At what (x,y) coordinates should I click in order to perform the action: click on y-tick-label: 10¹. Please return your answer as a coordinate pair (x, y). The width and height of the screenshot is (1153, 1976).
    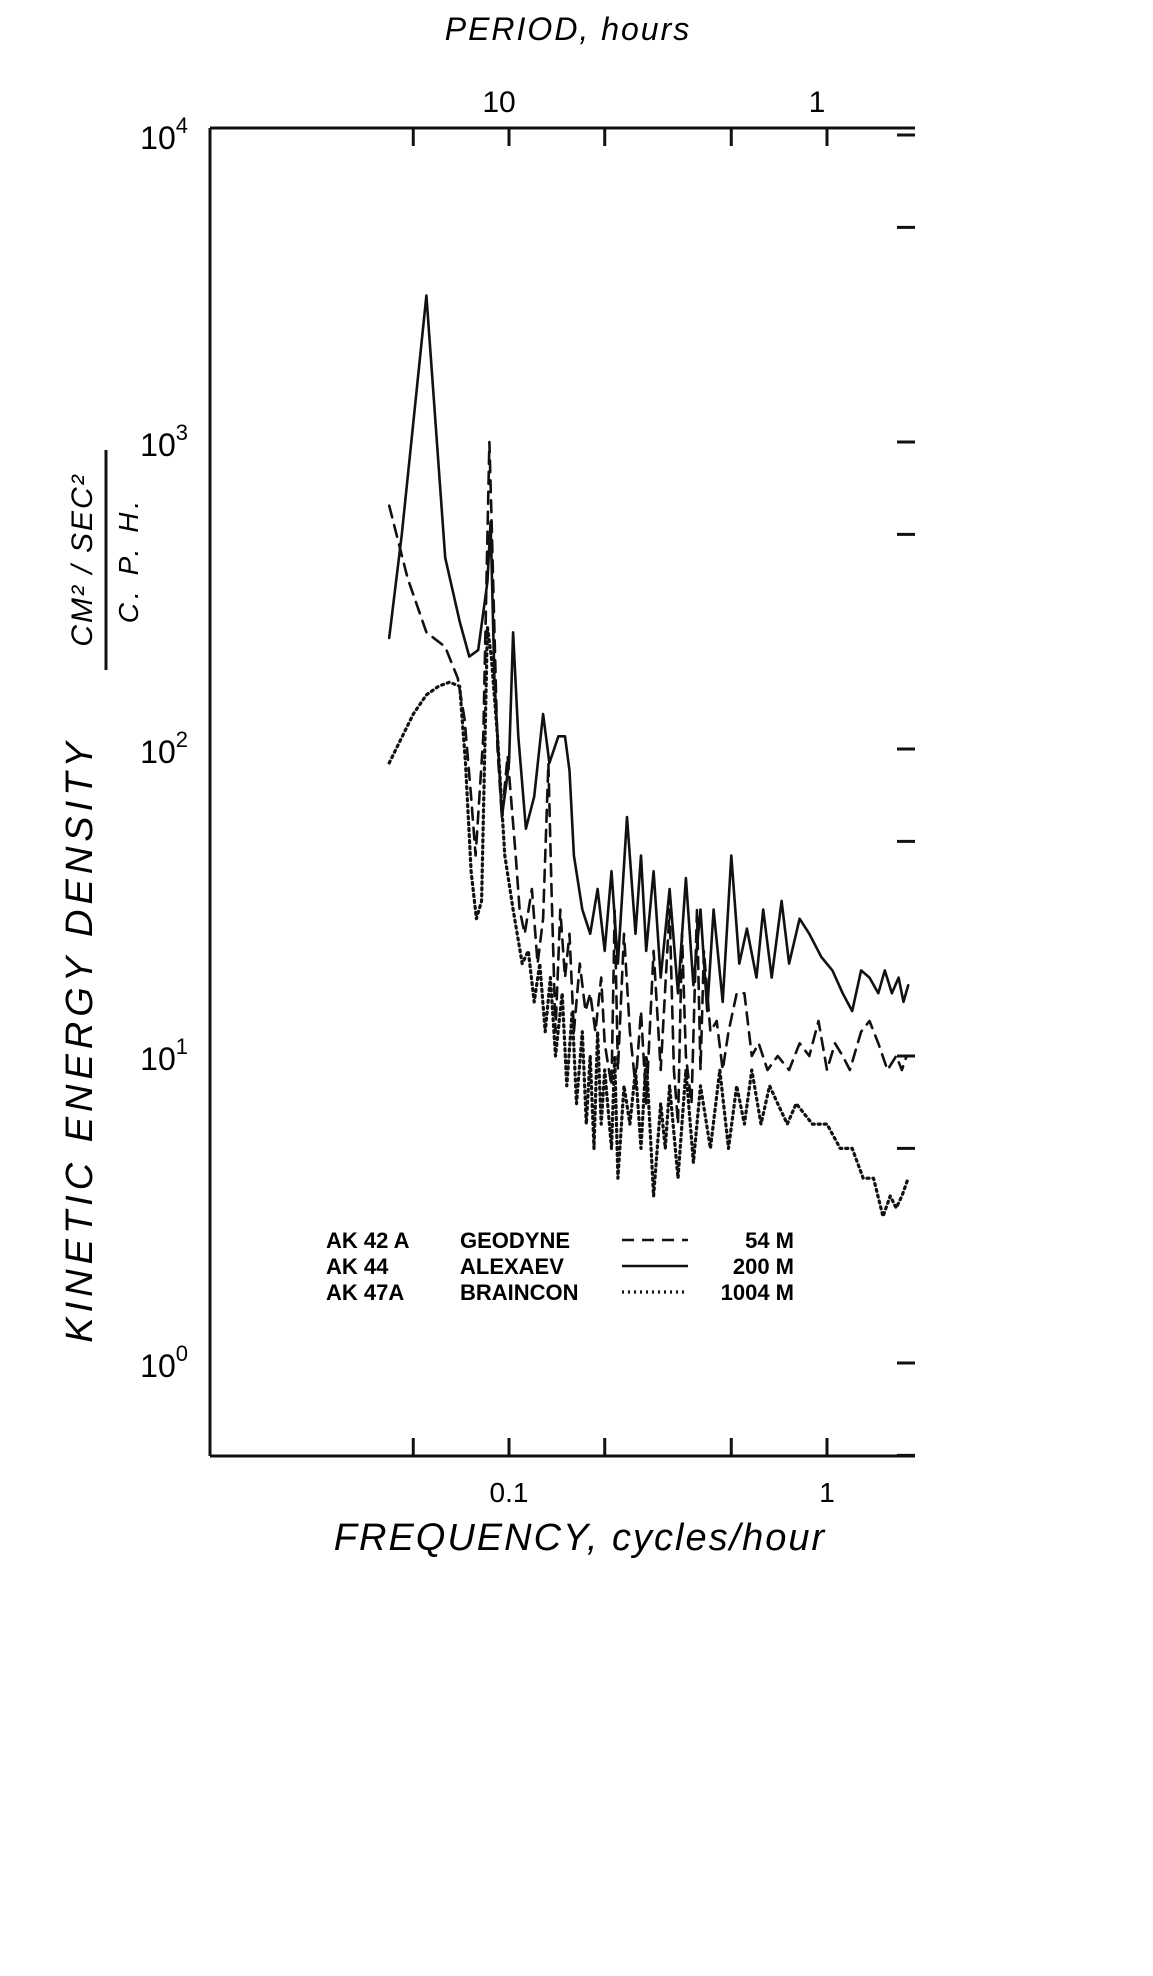
    Looking at the image, I should click on (164, 1055).